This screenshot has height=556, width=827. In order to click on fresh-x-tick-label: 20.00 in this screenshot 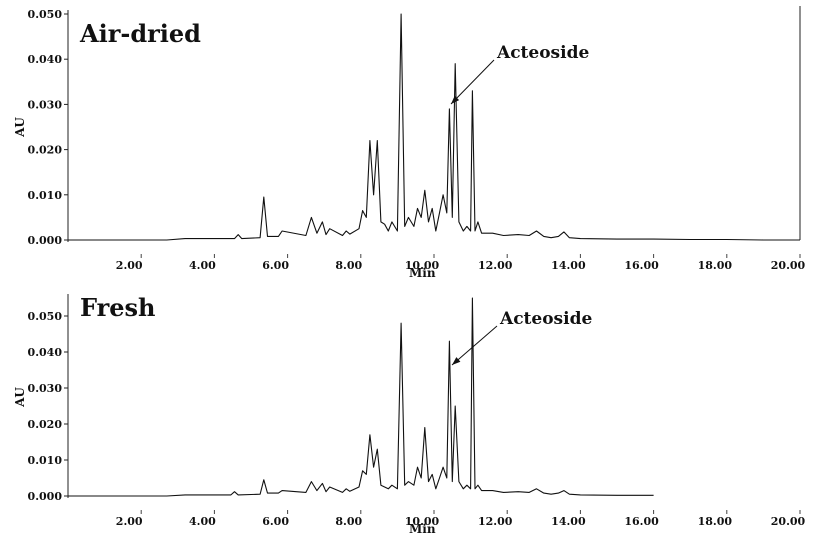, I will do `click(788, 521)`.